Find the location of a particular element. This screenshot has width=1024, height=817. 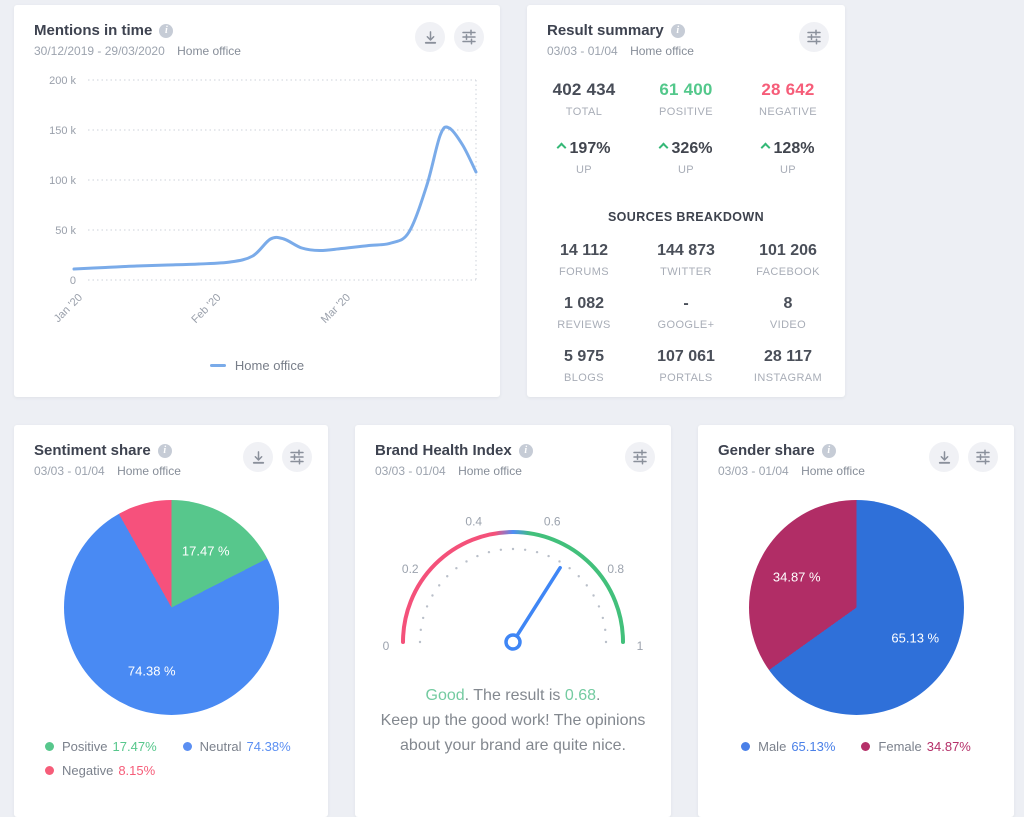

legend-item-neutral: Neutral 74.38% is located at coordinates (236, 746).